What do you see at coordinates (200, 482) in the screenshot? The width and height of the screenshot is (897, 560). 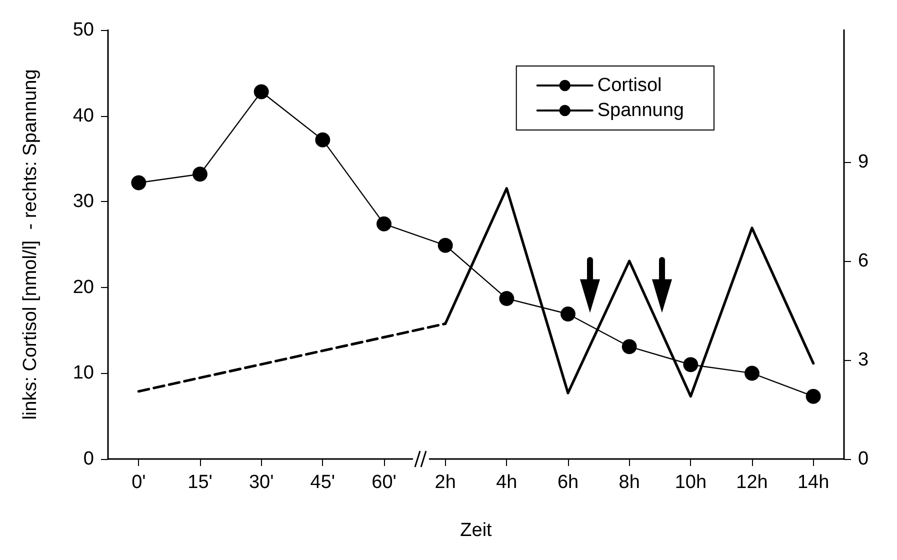 I see `x-tick-label: 15'` at bounding box center [200, 482].